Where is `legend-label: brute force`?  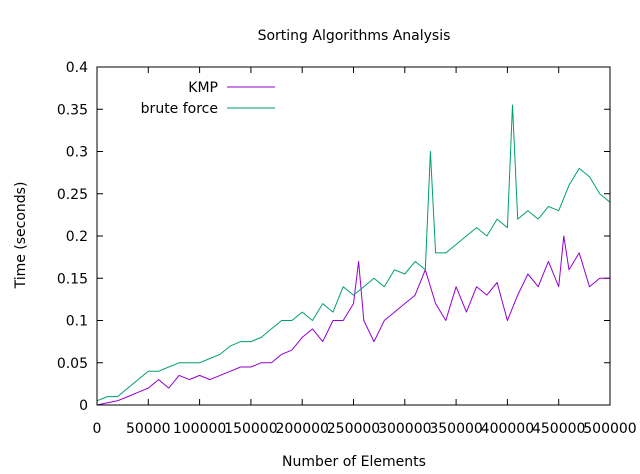 legend-label: brute force is located at coordinates (179, 109).